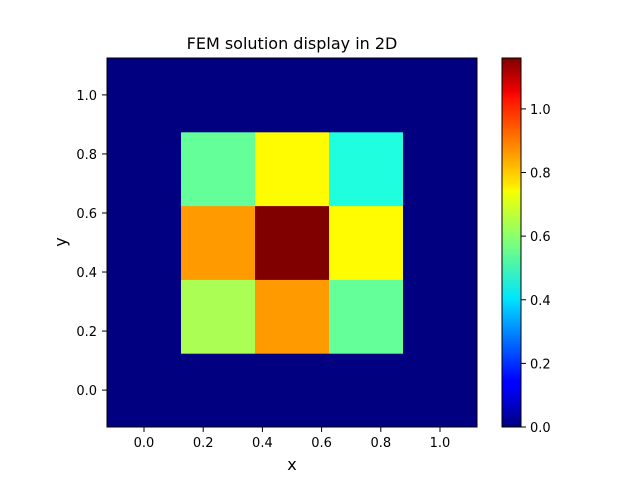  Describe the element at coordinates (540, 428) in the screenshot. I see `colorbar-tick-label: 0.0` at that location.